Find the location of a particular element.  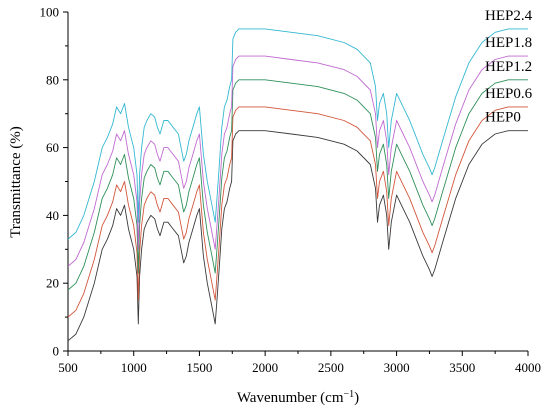

legend-label-hep1-8: HEP1.8 is located at coordinates (508, 43).